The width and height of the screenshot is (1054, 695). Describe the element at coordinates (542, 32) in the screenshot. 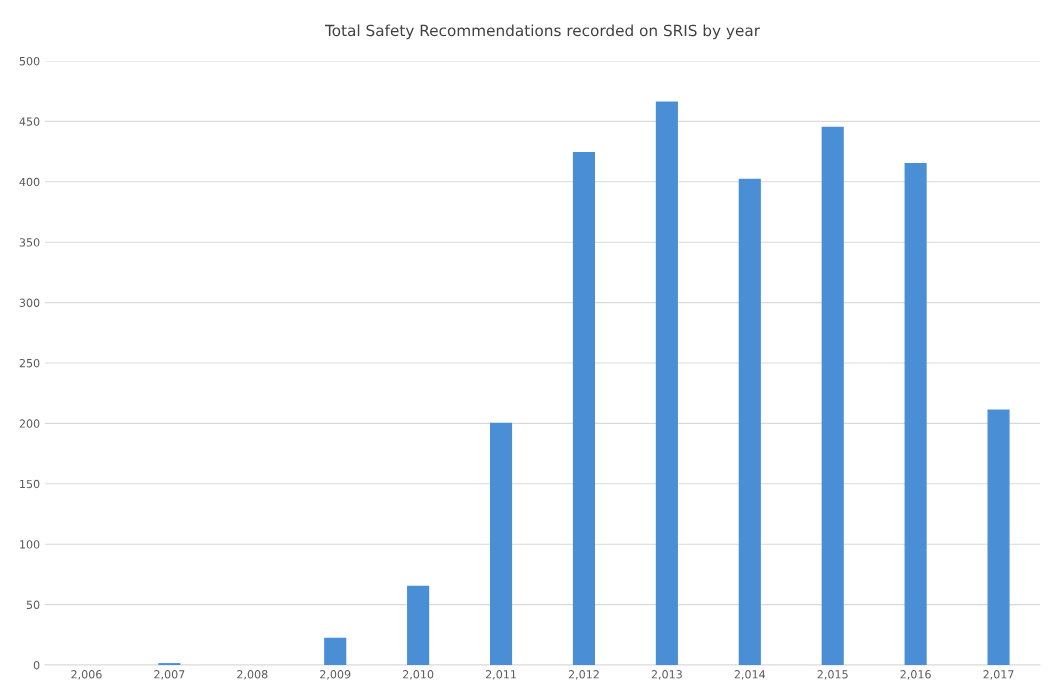

I see `chart-title: Total Safety Recommendations recorded on SRIS by year` at that location.